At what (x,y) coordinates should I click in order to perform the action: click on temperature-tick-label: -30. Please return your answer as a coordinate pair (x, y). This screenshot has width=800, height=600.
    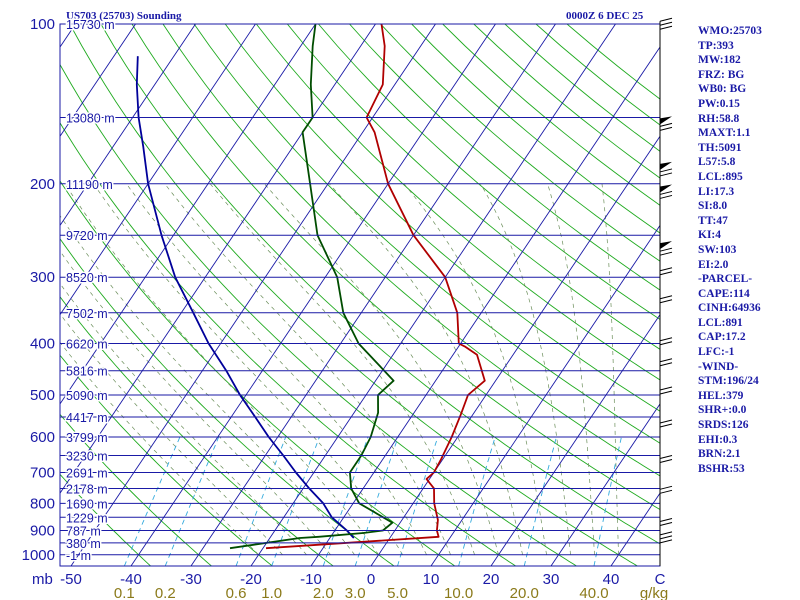
    Looking at the image, I should click on (191, 579).